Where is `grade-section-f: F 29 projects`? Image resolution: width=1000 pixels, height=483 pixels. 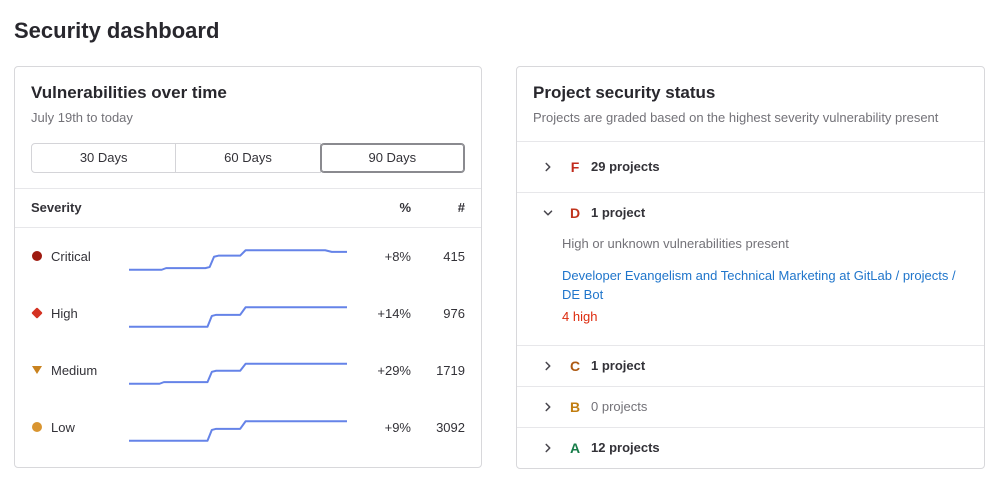
grade-section-f: F 29 projects is located at coordinates (750, 167).